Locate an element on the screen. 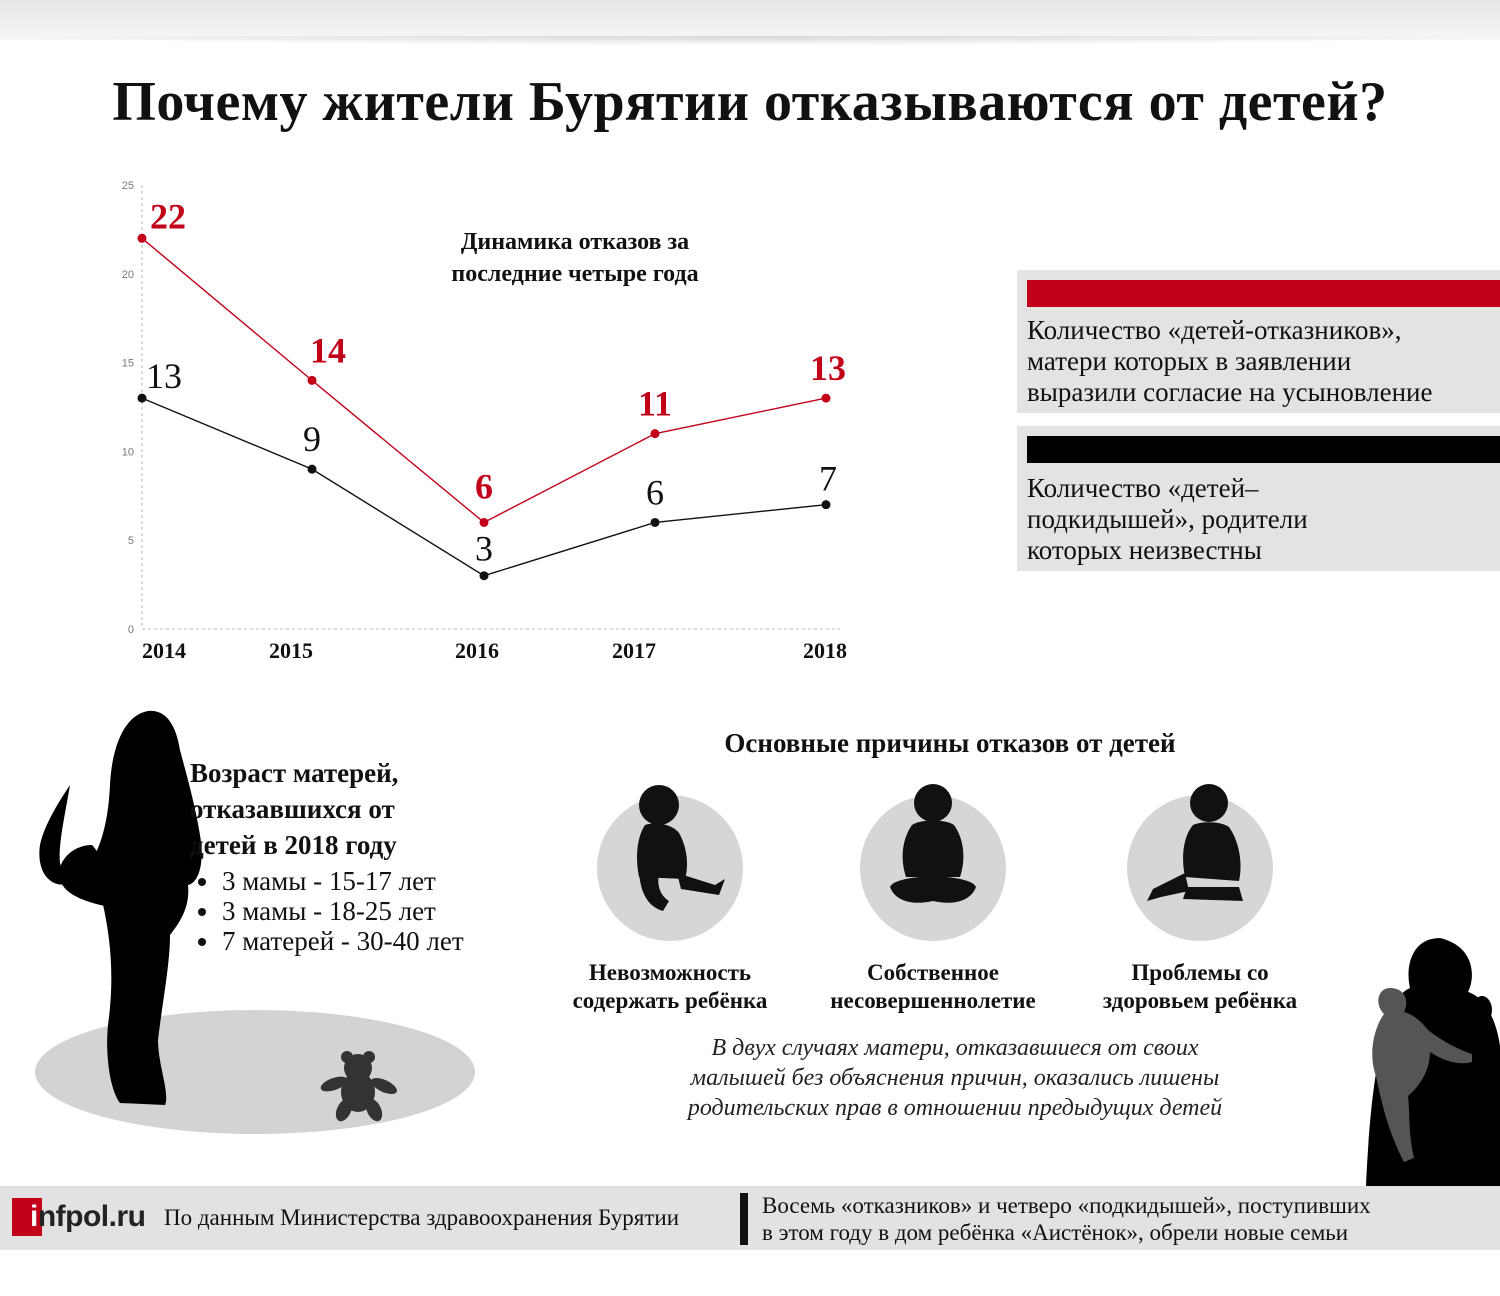 The image size is (1500, 1296). reason-item: Проблемы со здоровьем ребёнка is located at coordinates (1200, 899).